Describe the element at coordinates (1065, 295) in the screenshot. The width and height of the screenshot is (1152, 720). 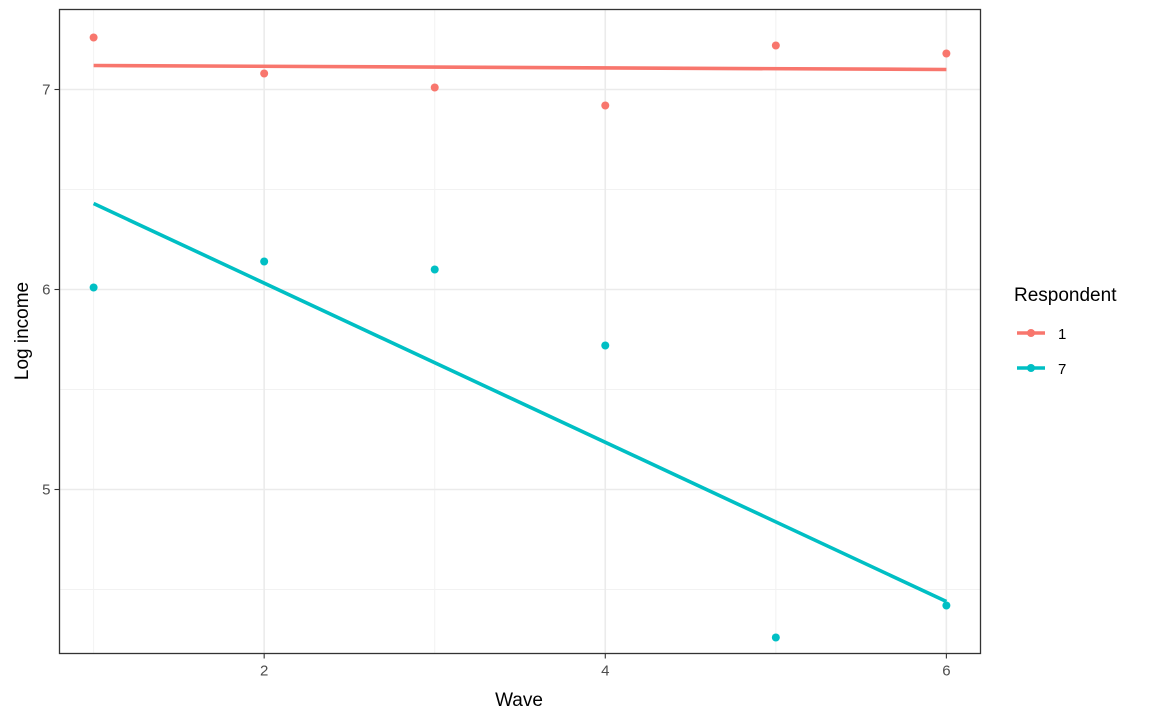
I see `legend-title: Respondent` at that location.